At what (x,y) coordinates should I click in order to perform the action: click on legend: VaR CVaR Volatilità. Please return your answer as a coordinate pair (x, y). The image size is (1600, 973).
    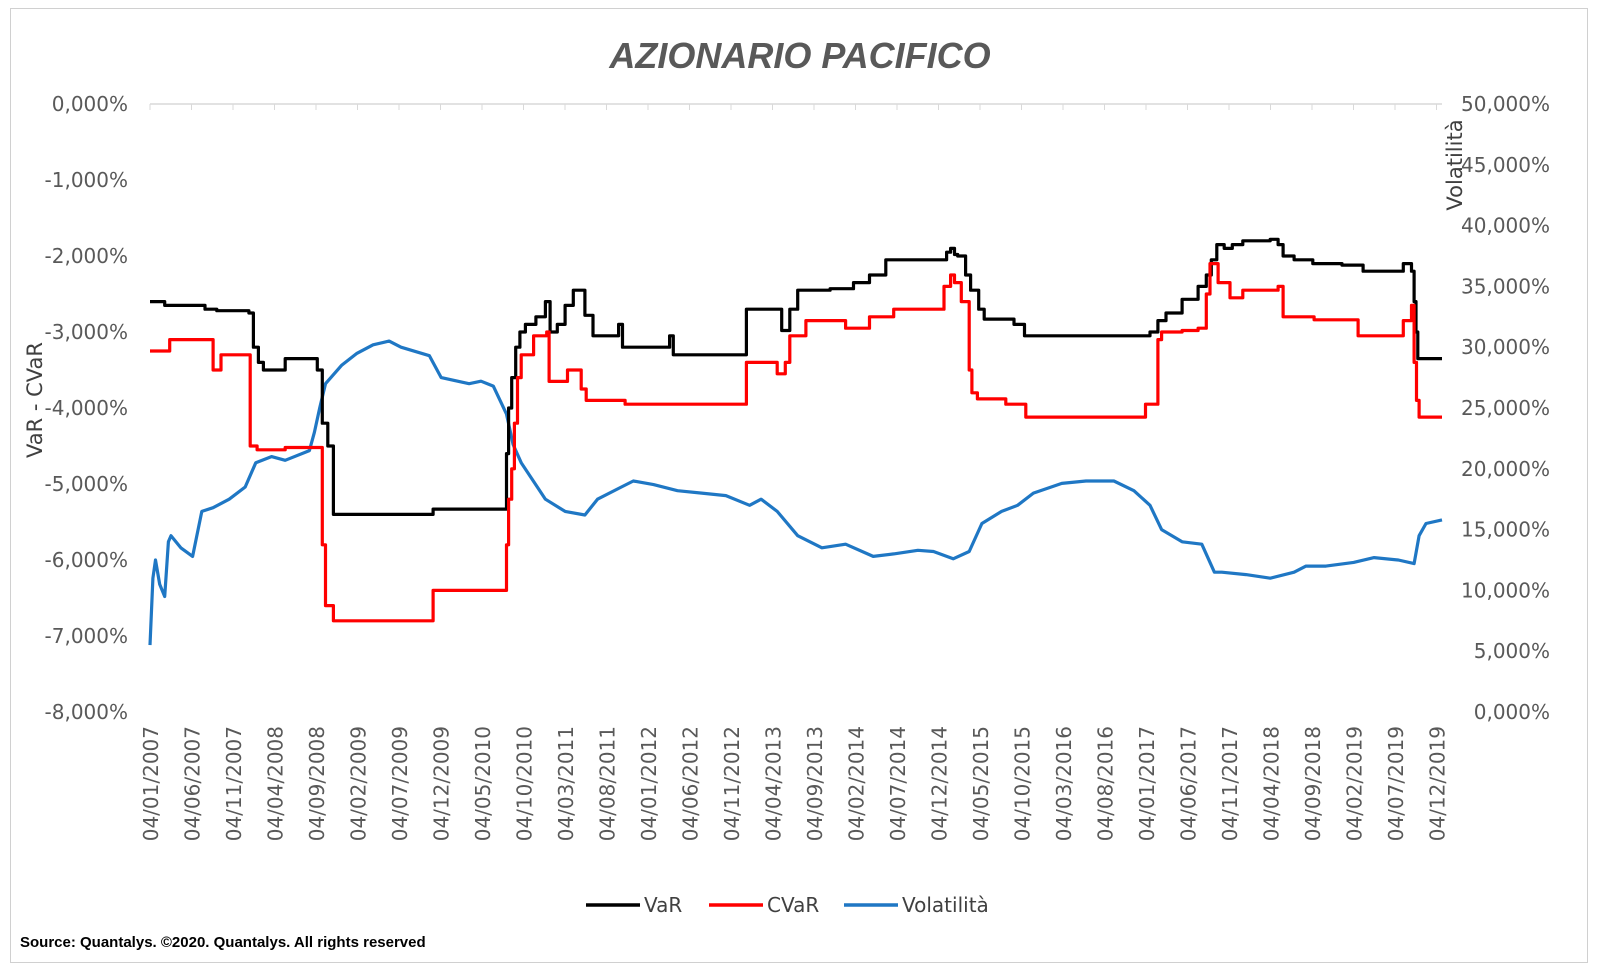
    Looking at the image, I should click on (787, 905).